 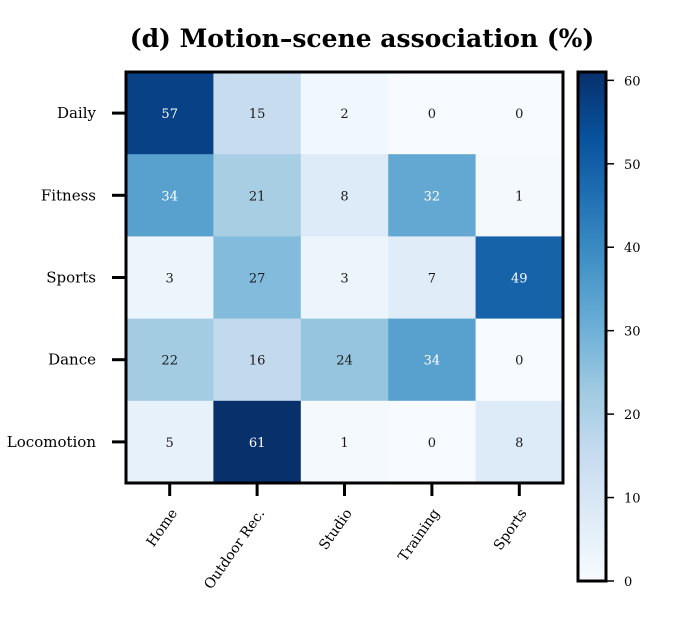 I want to click on cell-value-label: 7, so click(x=432, y=279).